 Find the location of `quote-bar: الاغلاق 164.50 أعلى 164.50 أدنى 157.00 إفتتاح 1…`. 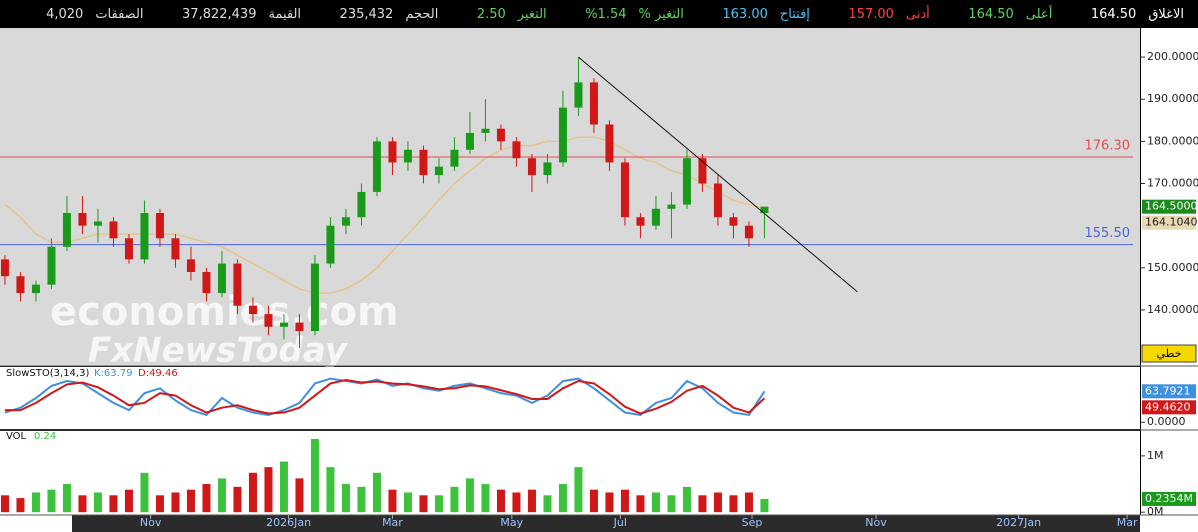

quote-bar: الاغلاق 164.50 أعلى 164.50 أدنى 157.00 إفتتاح 1… is located at coordinates (599, 14).